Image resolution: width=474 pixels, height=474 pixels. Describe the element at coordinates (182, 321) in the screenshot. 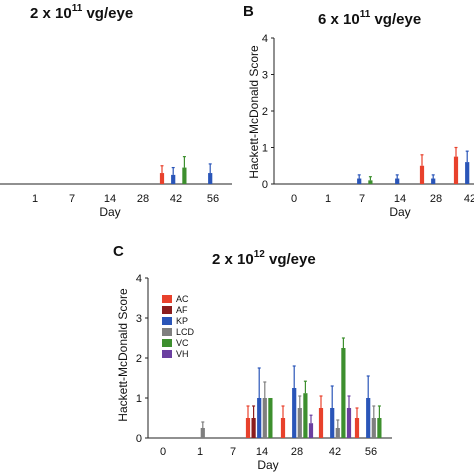

I see `legend-label-kp: KP` at that location.